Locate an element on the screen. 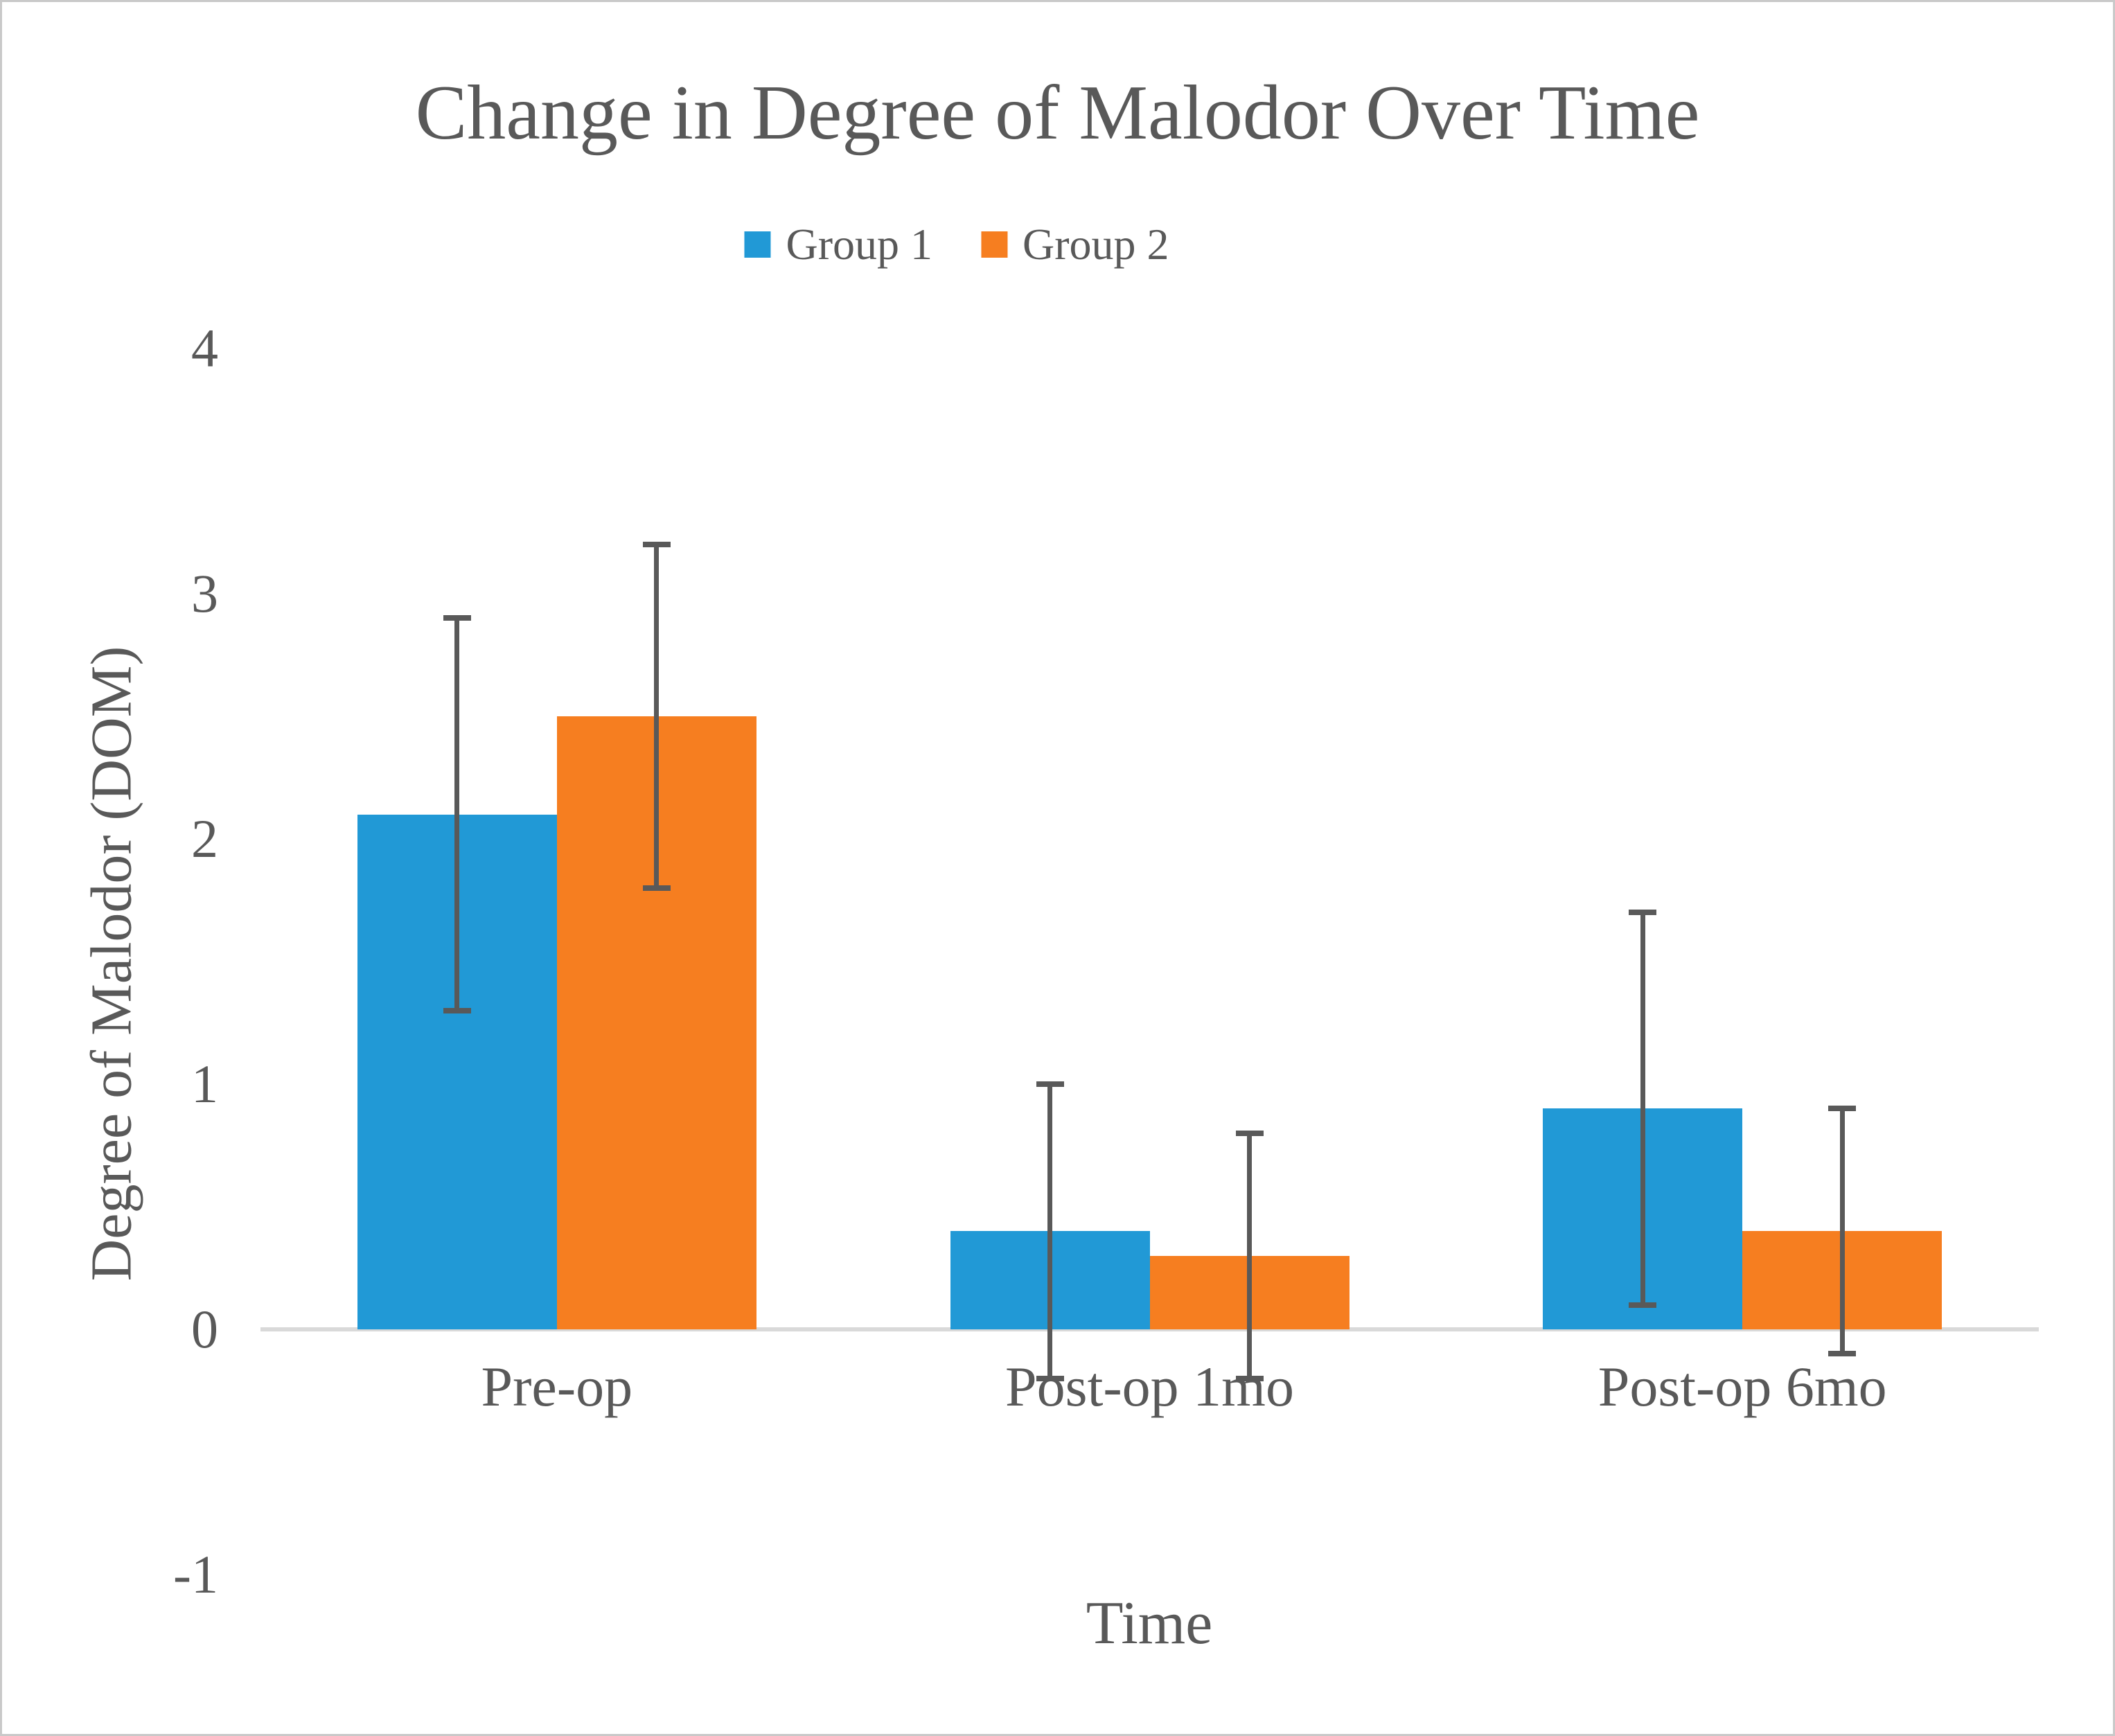 This screenshot has width=2115, height=1736. y-tick-label: 3 is located at coordinates (204, 593).